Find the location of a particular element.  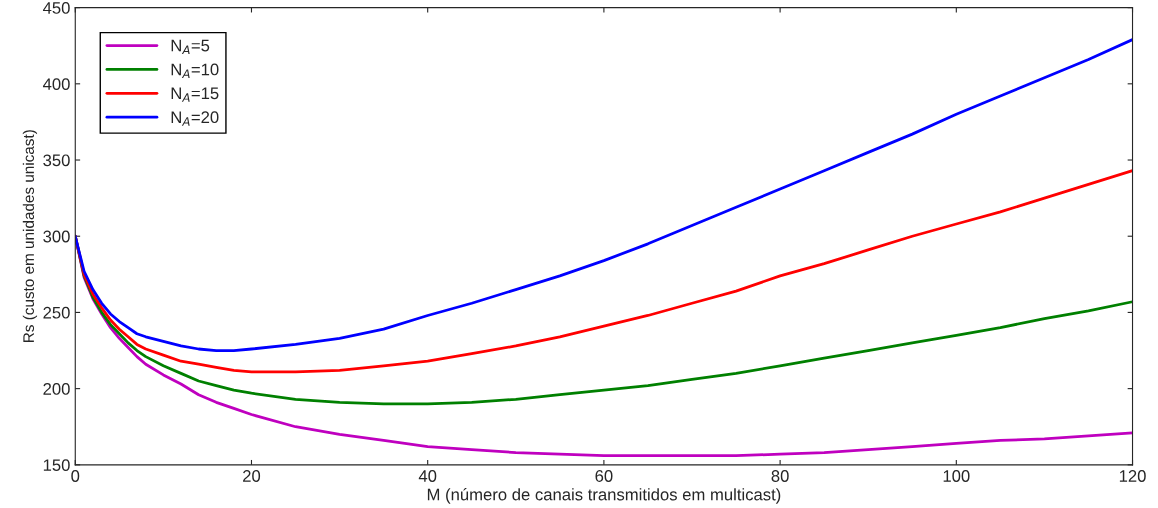

y-tick-label: 350 is located at coordinates (56, 160).